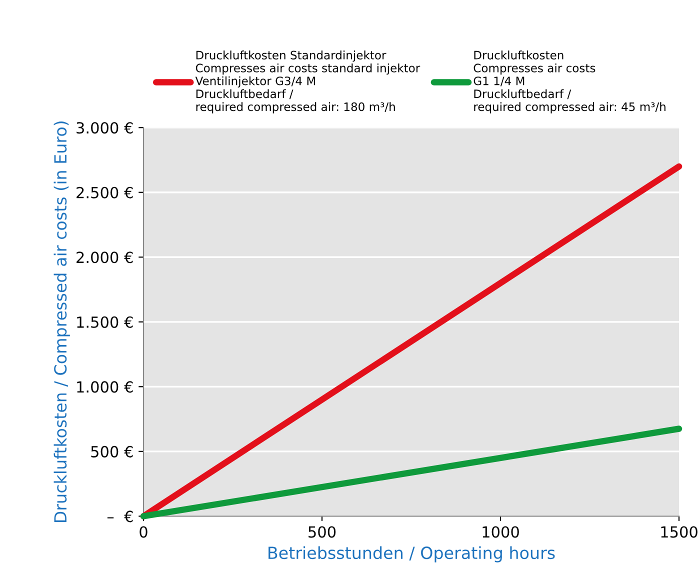  Describe the element at coordinates (62, 322) in the screenshot. I see `y-axis-title: Druckluftkosten / Compressed air costs (in Euro)` at that location.